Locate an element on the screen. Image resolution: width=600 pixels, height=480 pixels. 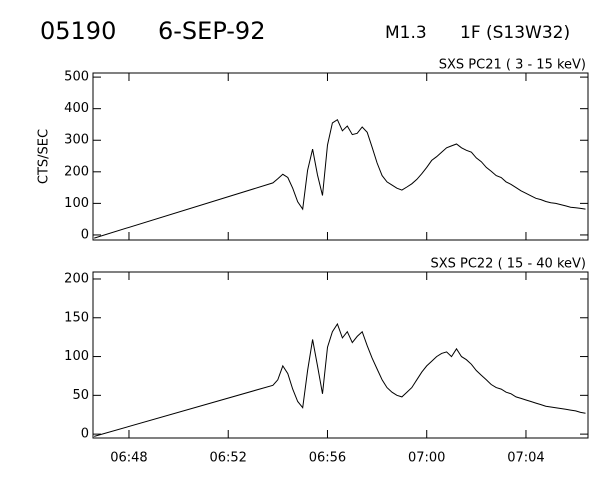
panel-title: SXS PC21 ( 3 - 15 keV) is located at coordinates (512, 65).